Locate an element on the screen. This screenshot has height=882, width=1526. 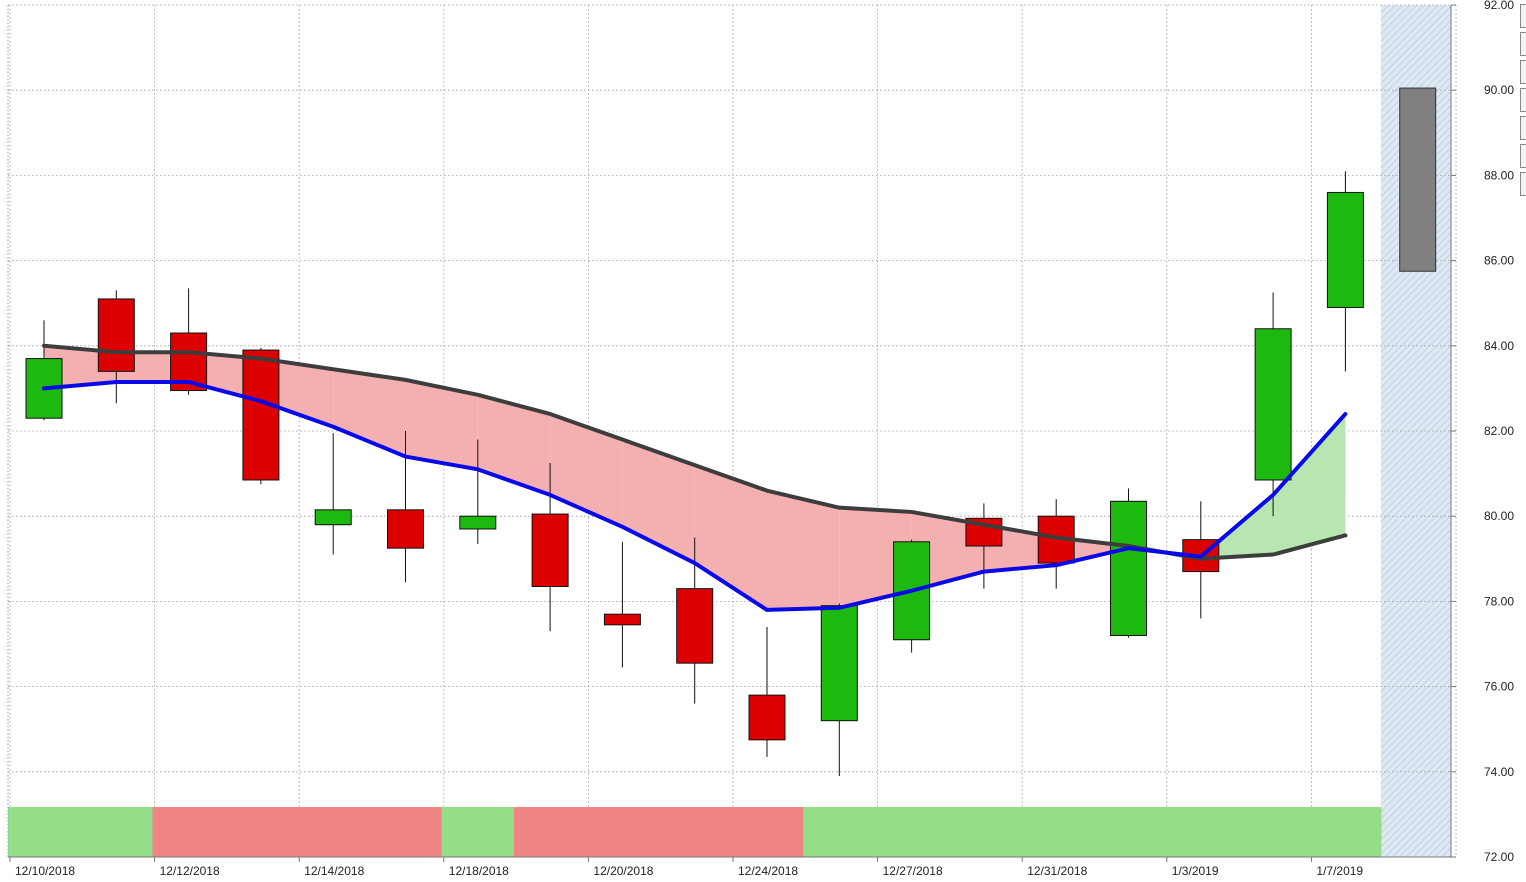
x-tick-label: 12/12/2018 is located at coordinates (190, 871).